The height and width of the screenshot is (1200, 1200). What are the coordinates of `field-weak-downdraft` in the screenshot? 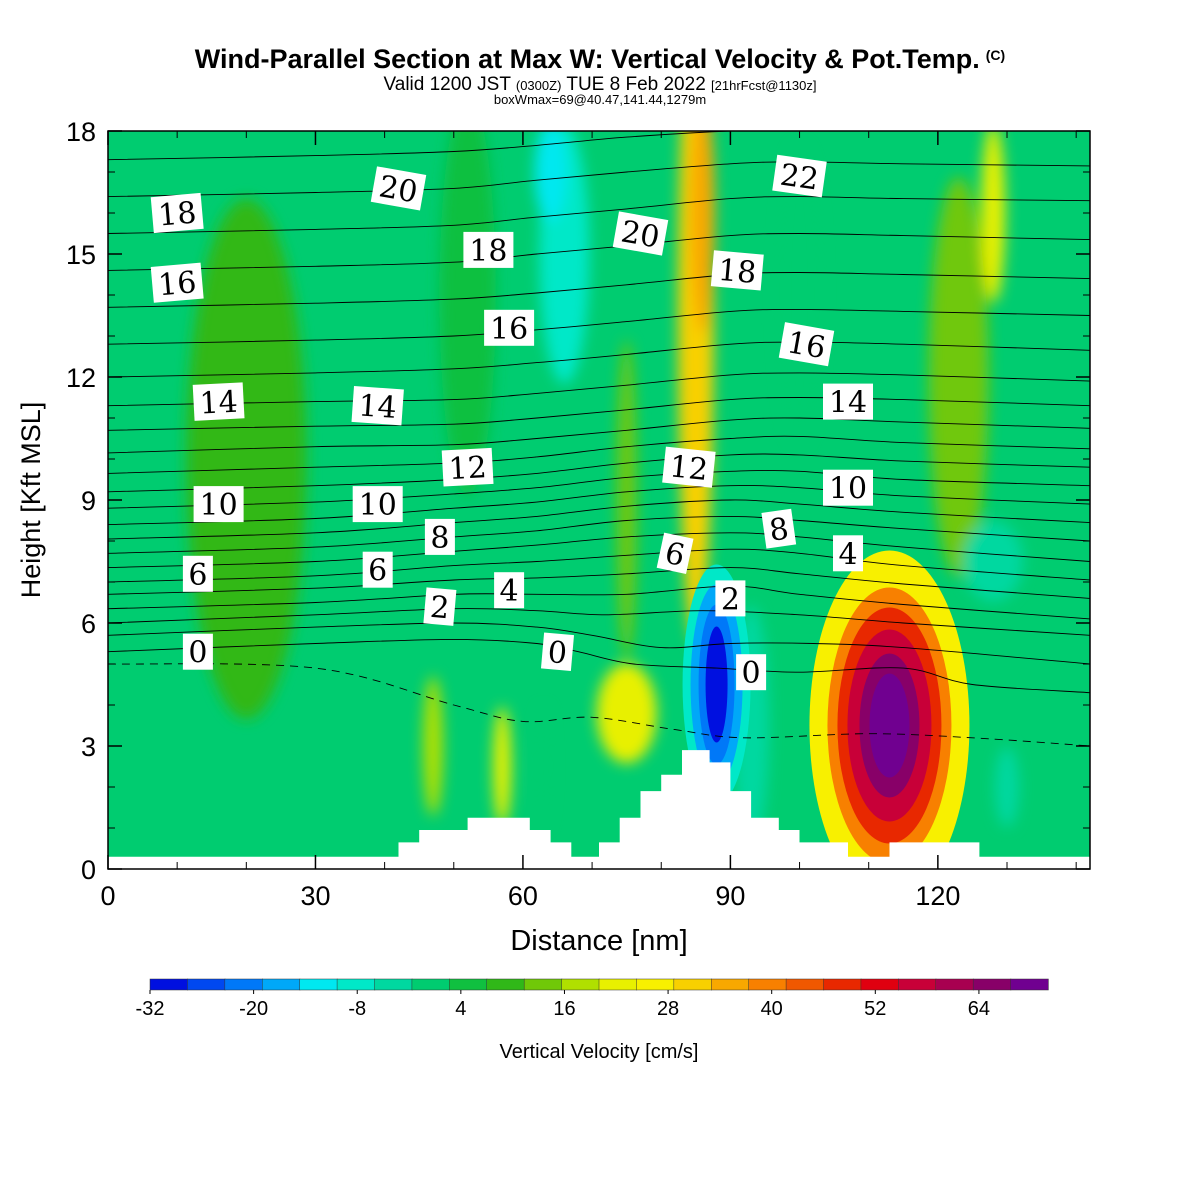 It's located at (467, 313).